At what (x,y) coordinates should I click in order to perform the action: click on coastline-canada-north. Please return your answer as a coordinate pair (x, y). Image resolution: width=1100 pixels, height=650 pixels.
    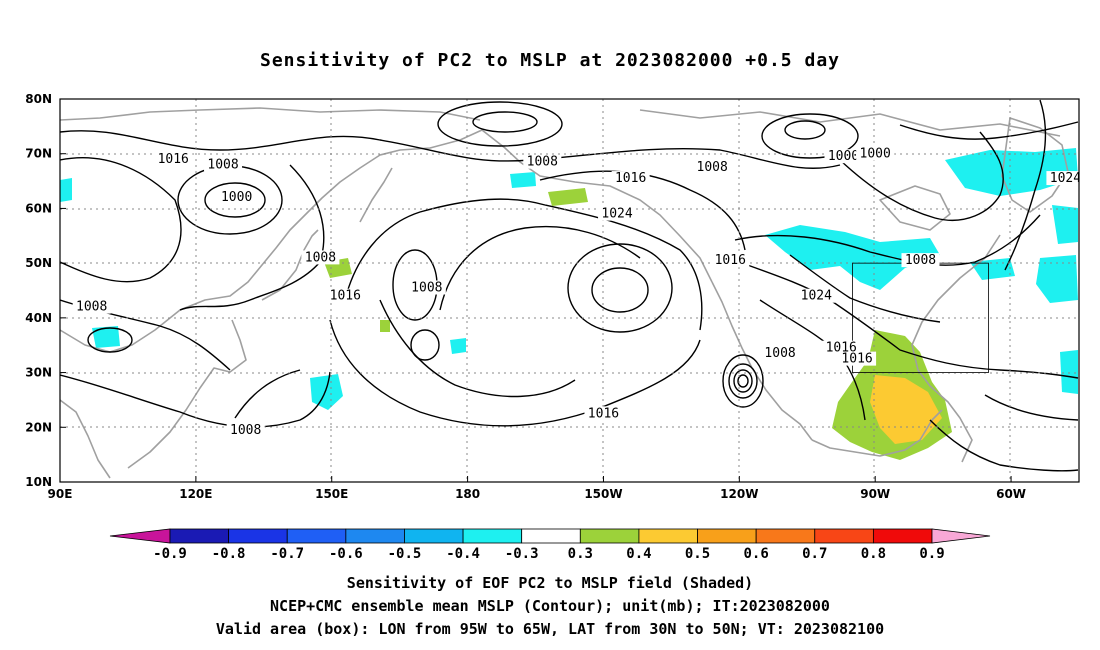
    Looking at the image, I should click on (850, 123).